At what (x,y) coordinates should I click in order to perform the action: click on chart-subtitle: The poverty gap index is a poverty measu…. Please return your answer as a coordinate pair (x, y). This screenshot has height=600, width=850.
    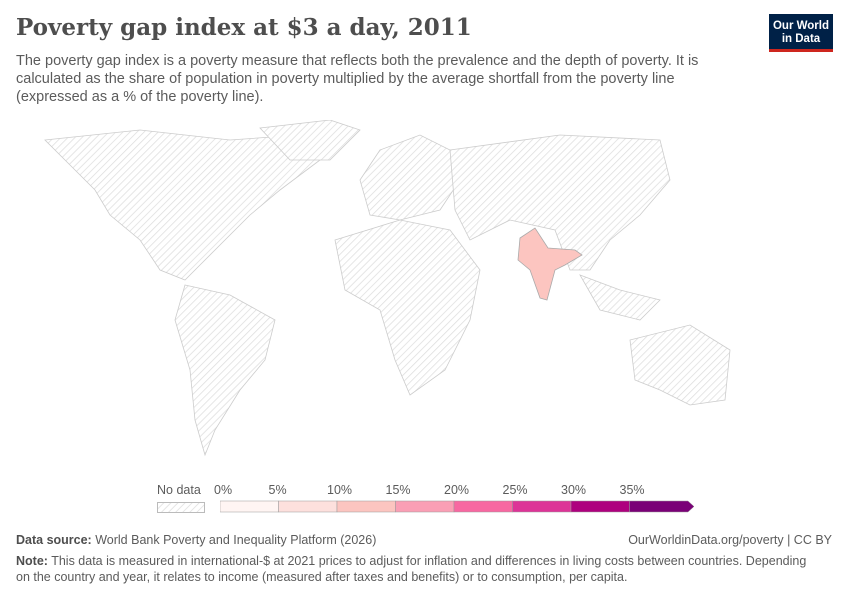
    Looking at the image, I should click on (357, 79).